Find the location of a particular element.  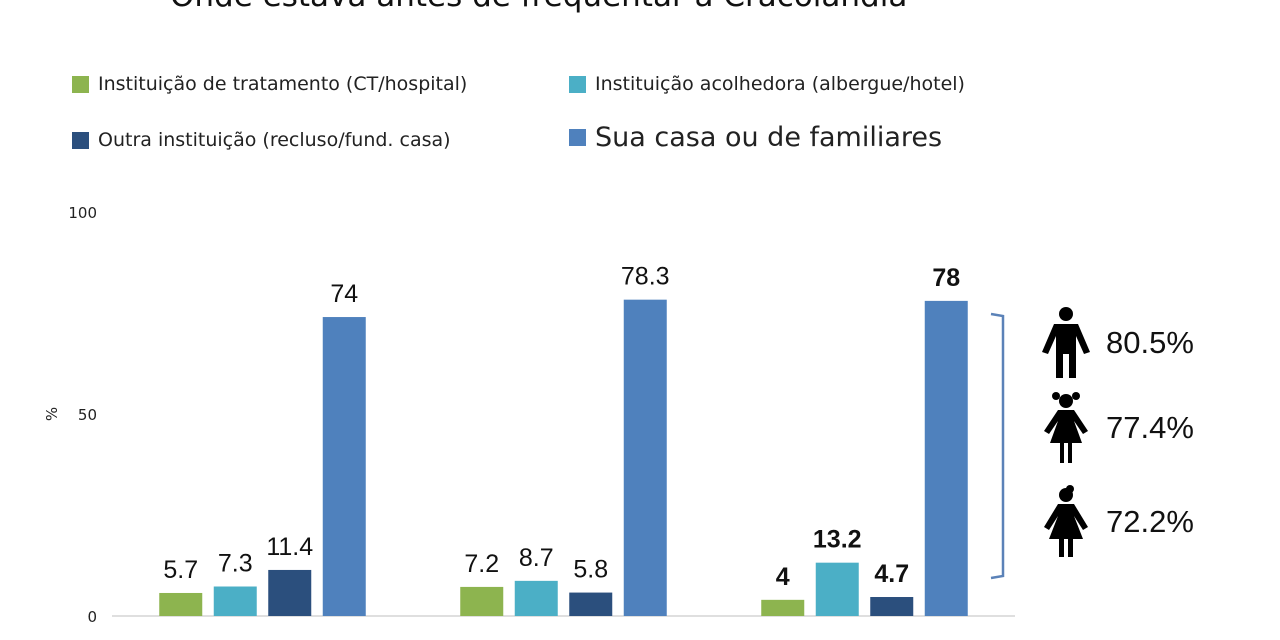

y-tick-label: 0 is located at coordinates (92, 617).